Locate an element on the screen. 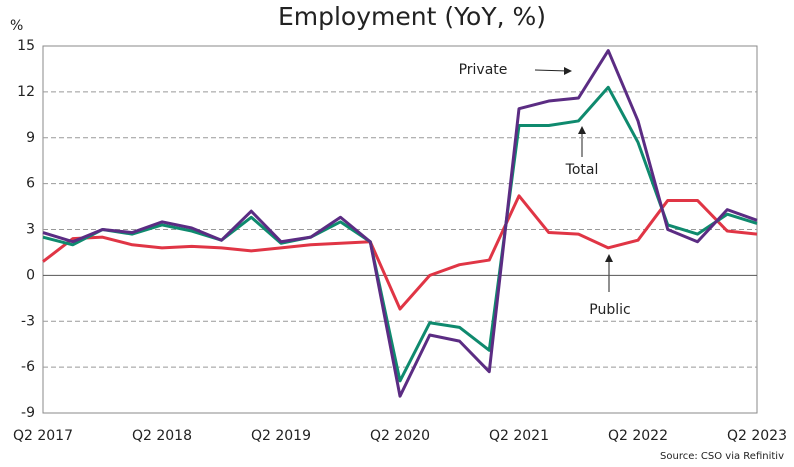 This screenshot has width=794, height=467. y-tick-label: 6 is located at coordinates (30, 184).